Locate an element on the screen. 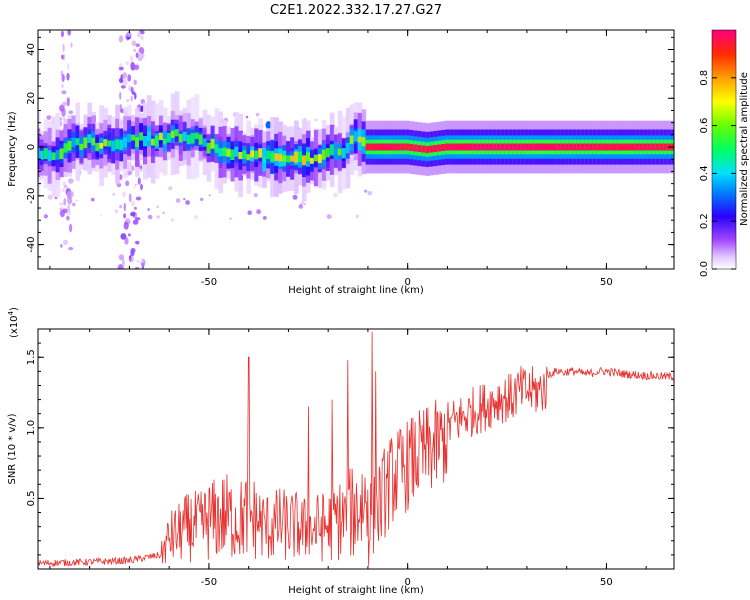 This screenshot has width=750, height=600. y-tick-label: 0 is located at coordinates (31, 147).